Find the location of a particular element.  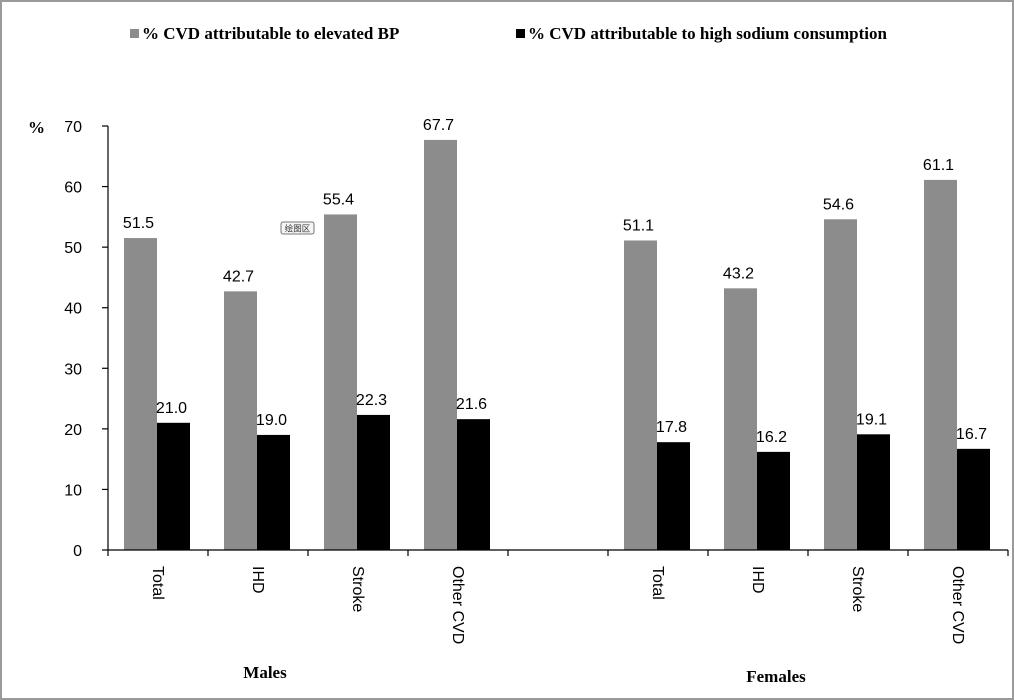

data-label: 21.0 is located at coordinates (171, 408).